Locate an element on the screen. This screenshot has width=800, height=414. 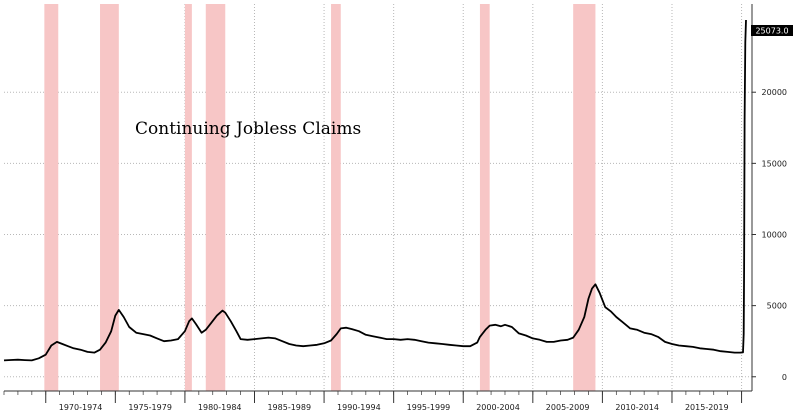
x-tick-label: 1975-1979 is located at coordinates (150, 407).